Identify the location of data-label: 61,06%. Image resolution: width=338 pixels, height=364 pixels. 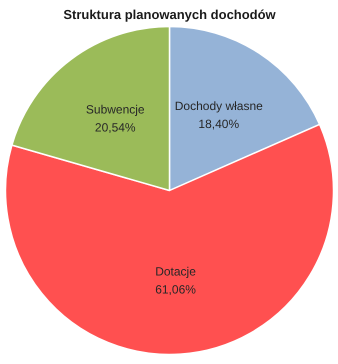
(175, 289).